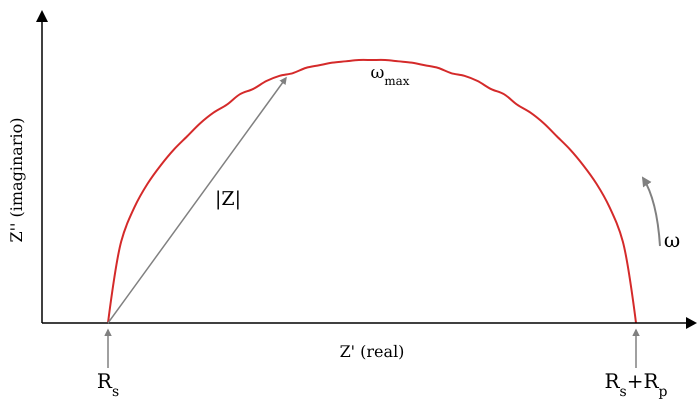 The height and width of the screenshot is (400, 698). Describe the element at coordinates (672, 240) in the screenshot. I see `text: ω` at that location.